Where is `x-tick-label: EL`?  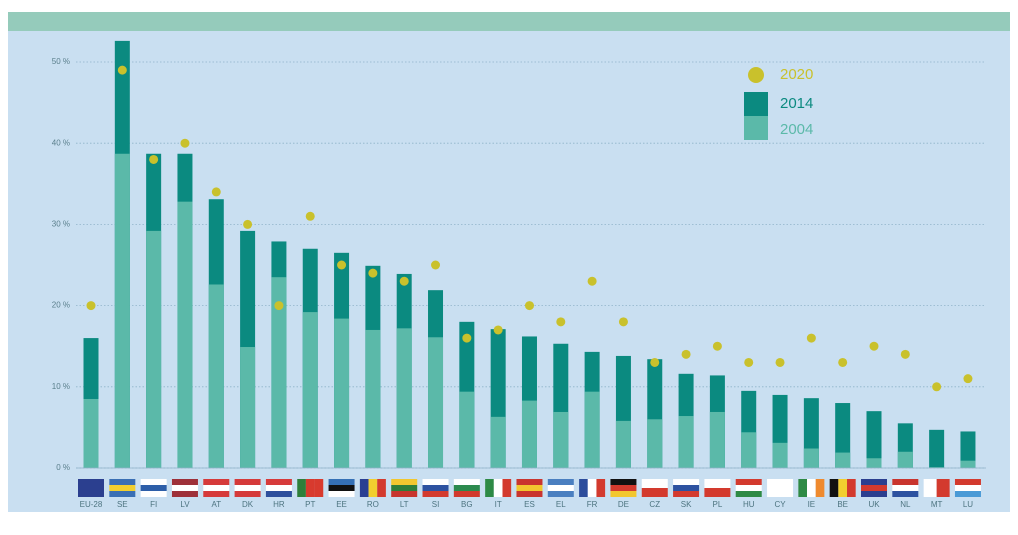 x-tick-label: EL is located at coordinates (561, 504).